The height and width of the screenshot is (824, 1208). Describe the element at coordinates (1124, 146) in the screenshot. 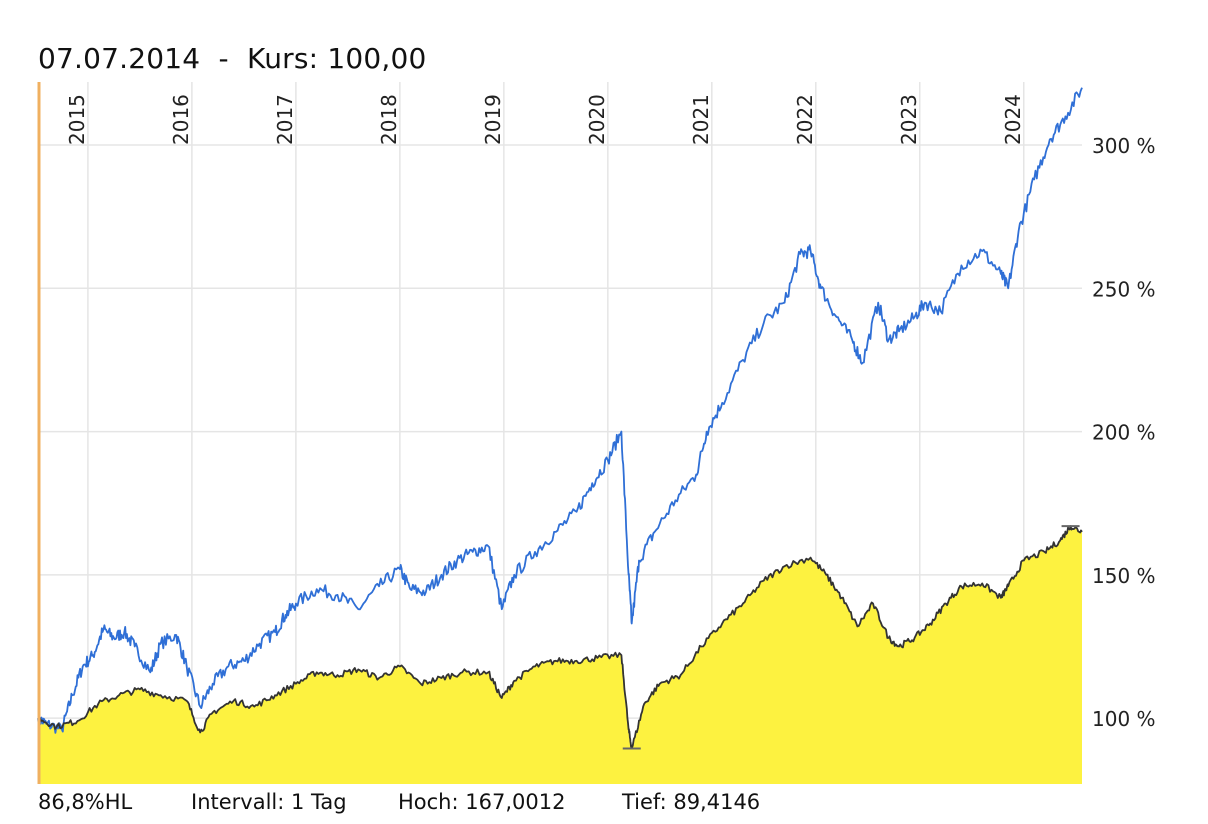

I see `y-tick-label: 300 %` at that location.